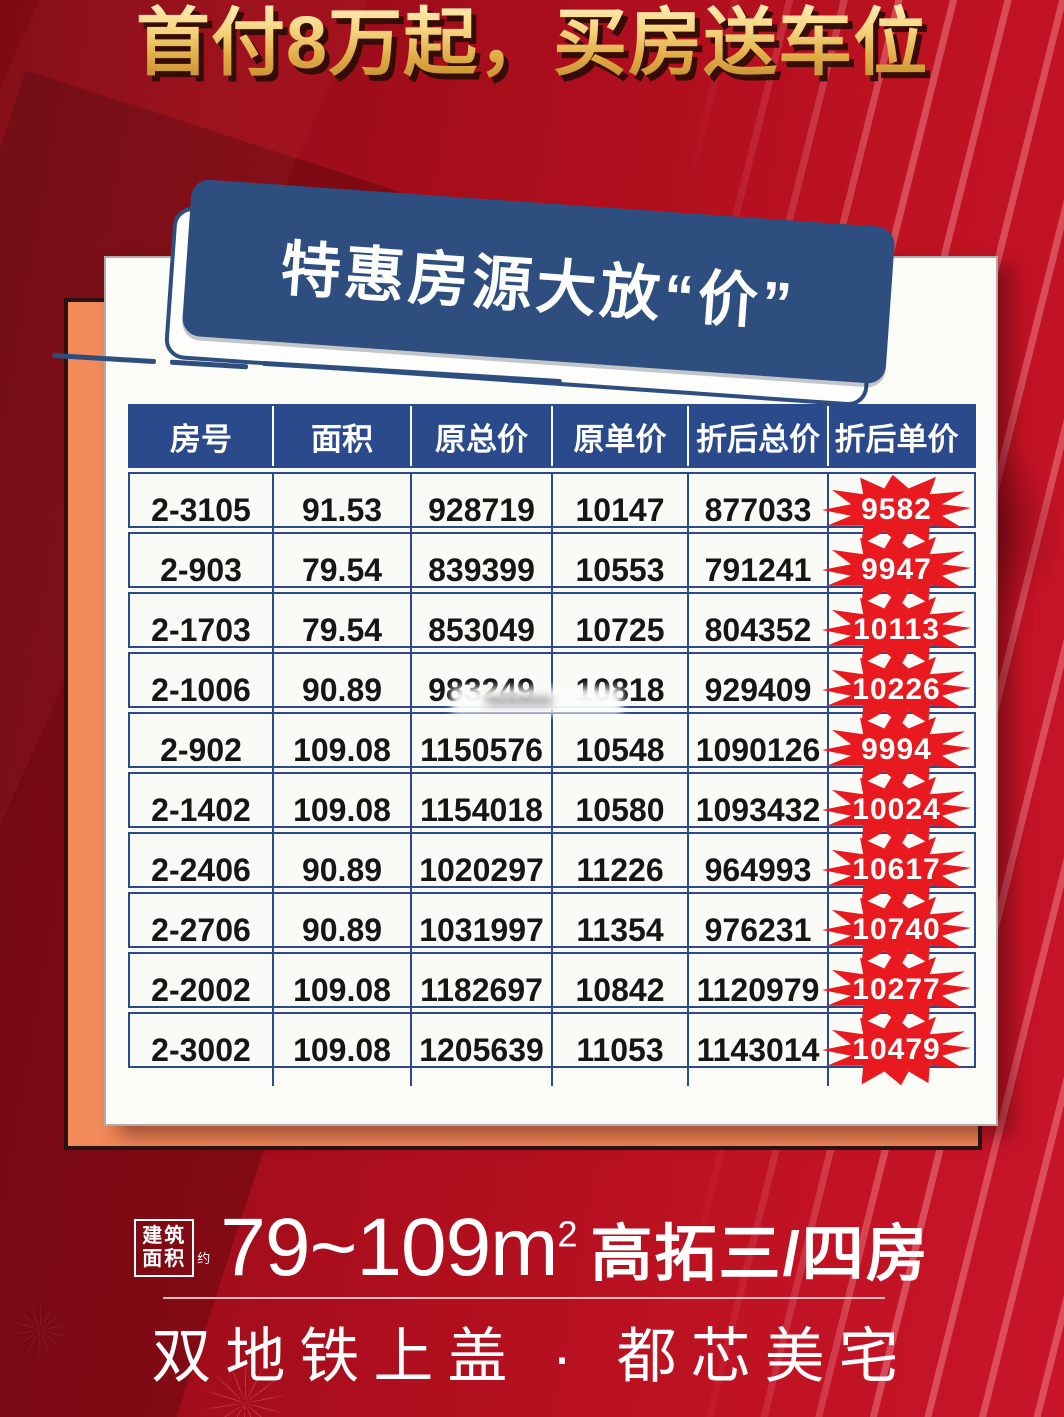 The width and height of the screenshot is (1064, 1417). I want to click on header-disc-total: 折后总价, so click(757, 436).